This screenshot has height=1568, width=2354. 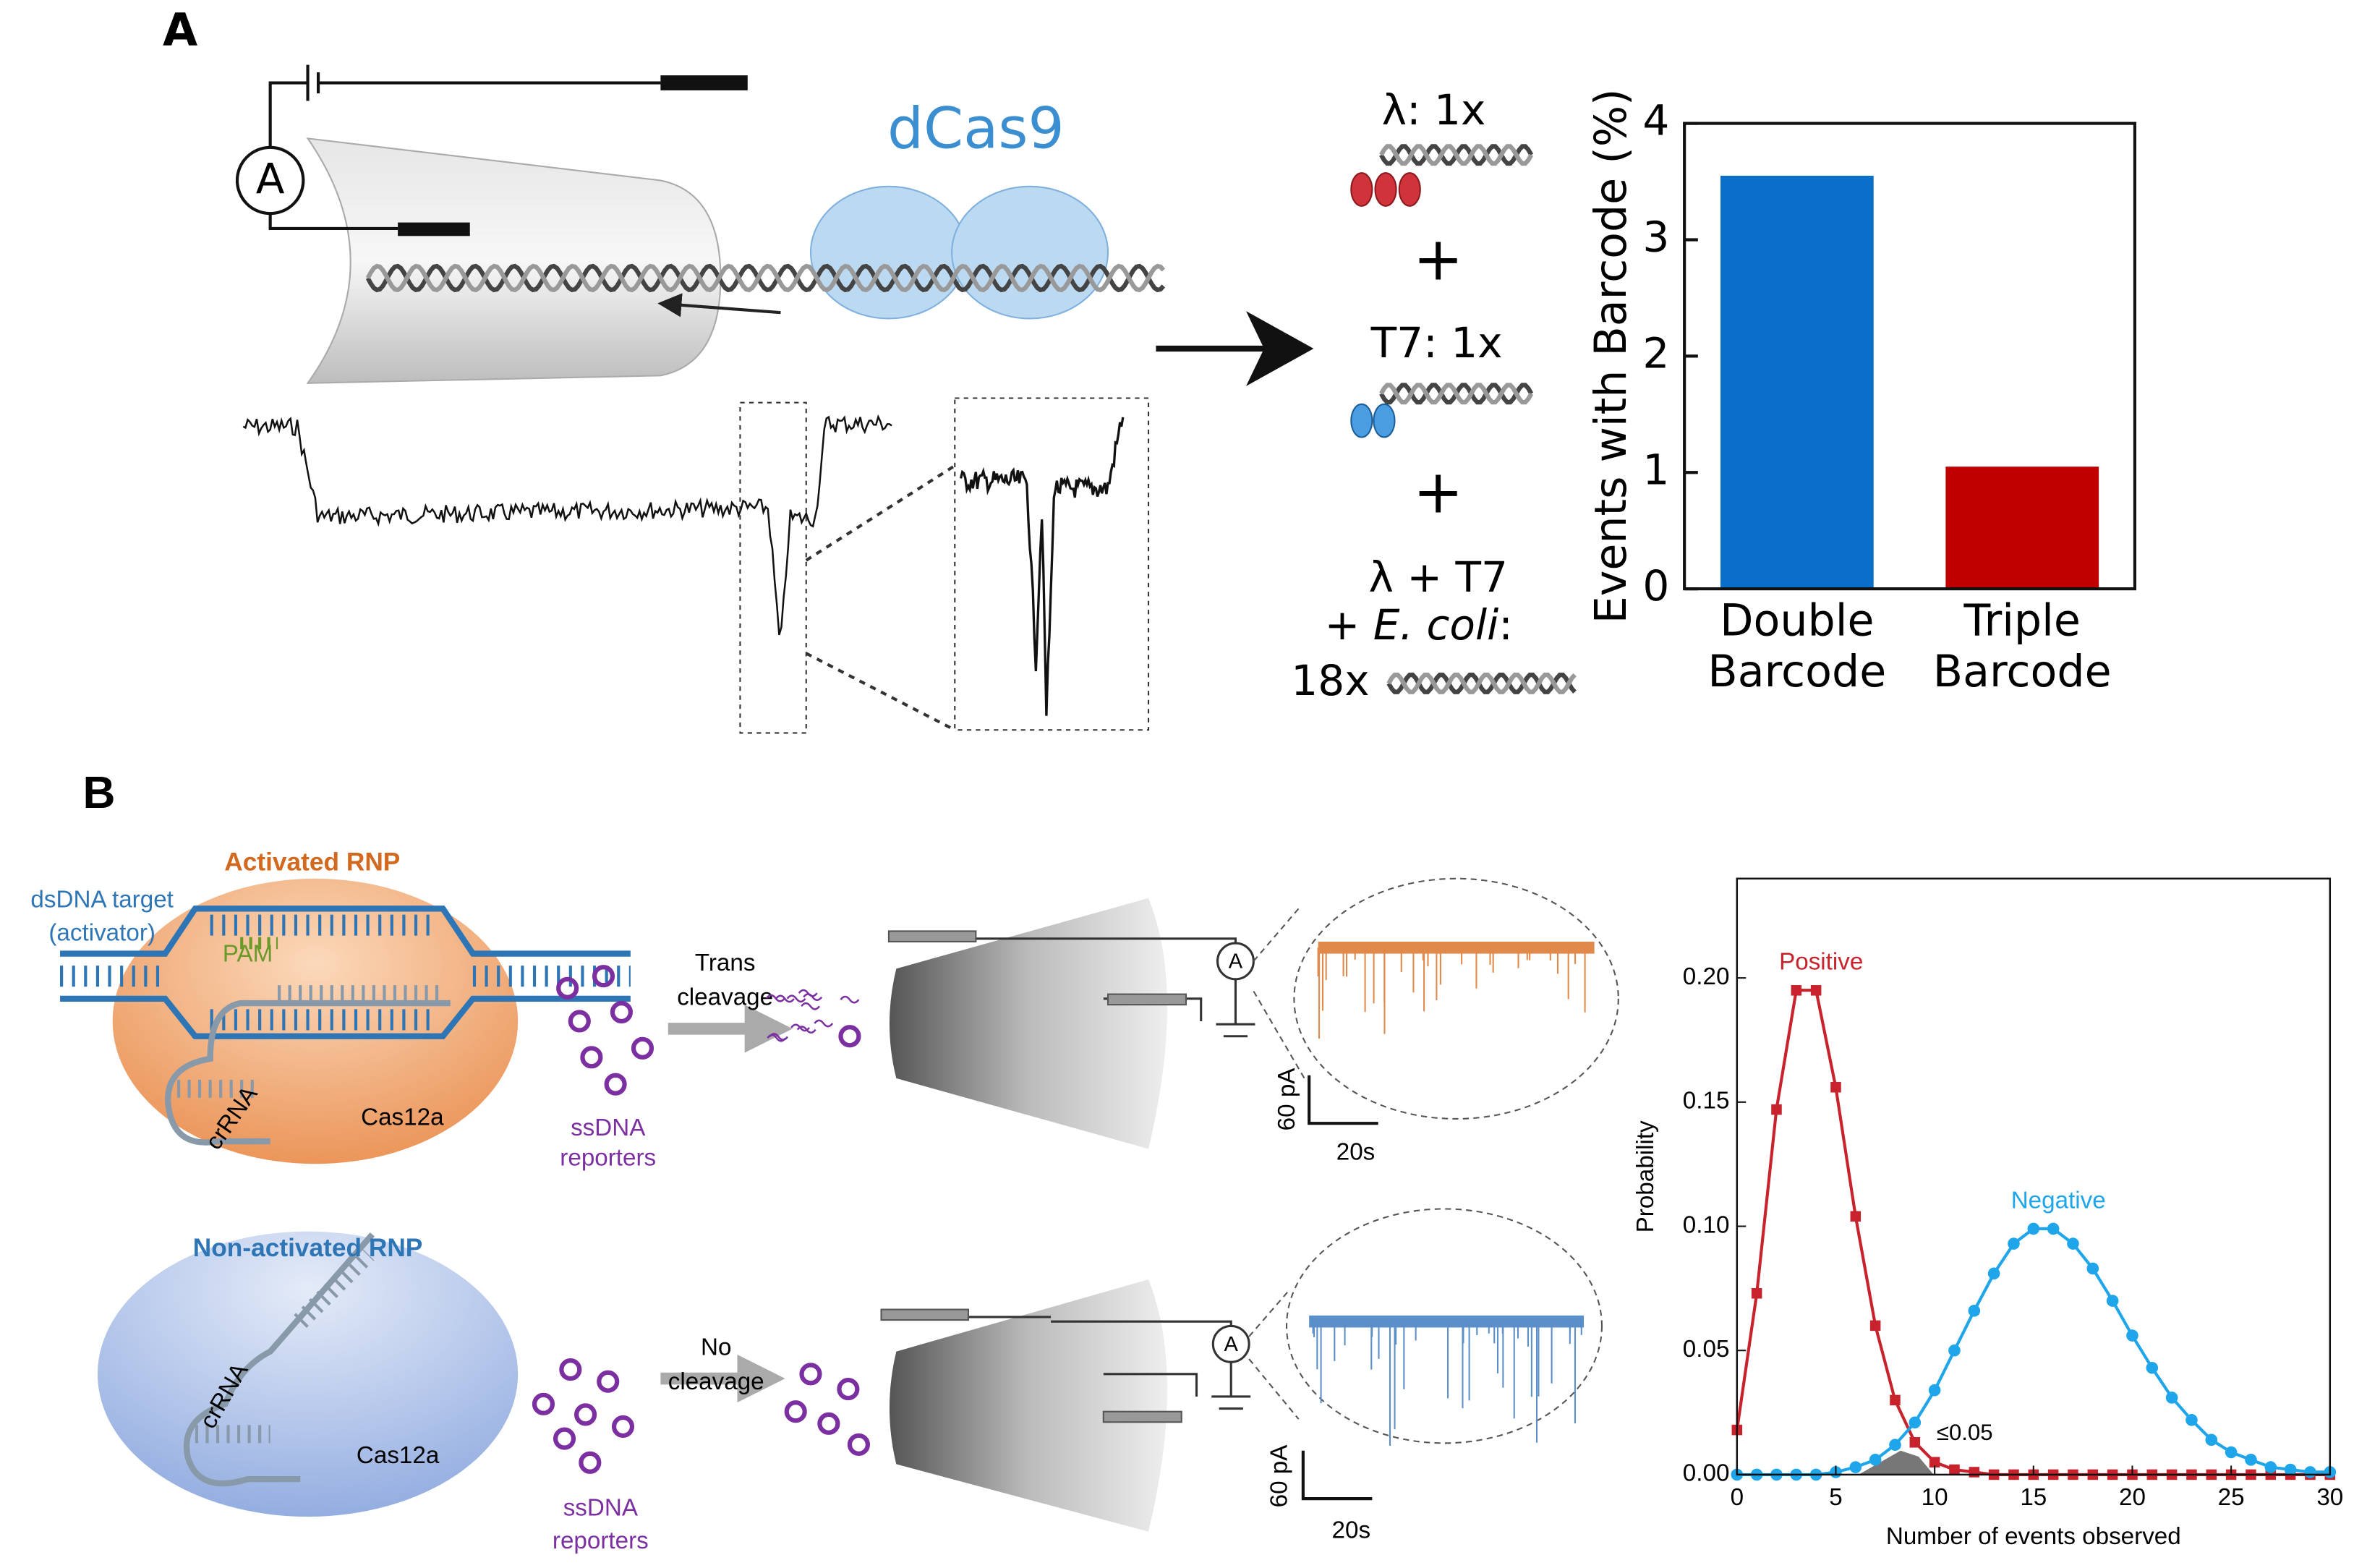 I want to click on x-axis-label: Number of events observed, so click(x=2033, y=1536).